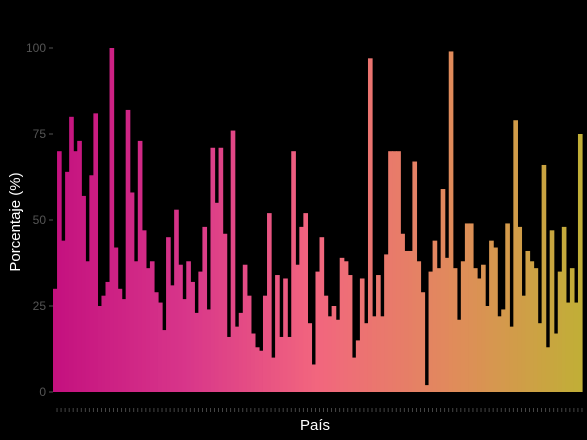 This screenshot has height=440, width=587. Describe the element at coordinates (40, 134) in the screenshot. I see `y-tick-label: 75` at that location.